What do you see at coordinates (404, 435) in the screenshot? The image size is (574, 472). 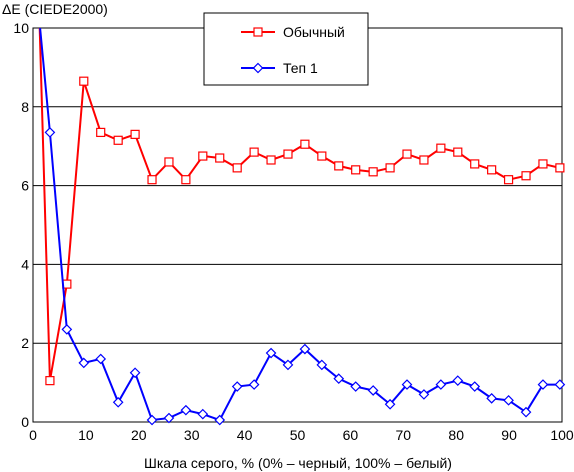 I see `x-tick-label: 70` at bounding box center [404, 435].